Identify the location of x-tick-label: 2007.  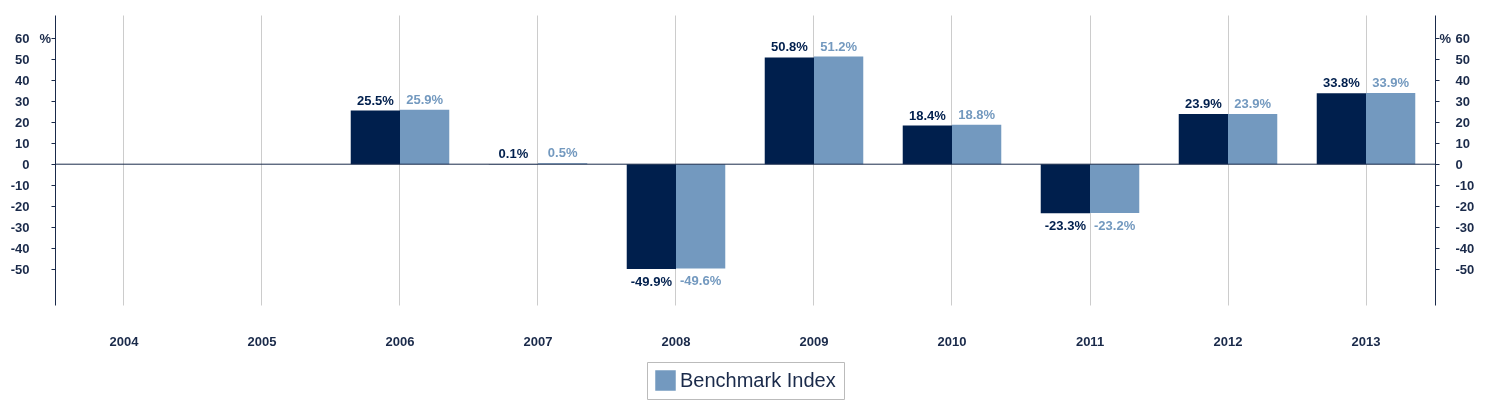
(538, 341).